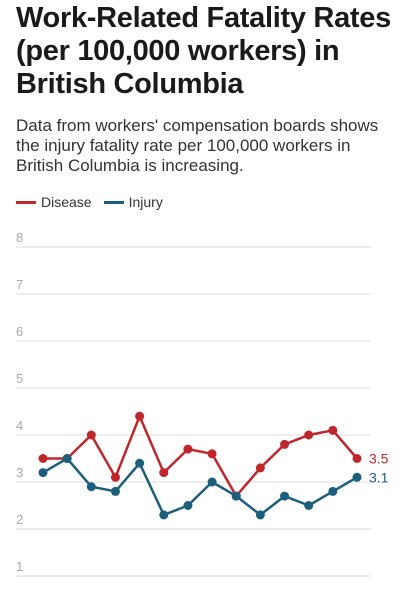  Describe the element at coordinates (19, 378) in the screenshot. I see `y-tick-label: 5` at that location.